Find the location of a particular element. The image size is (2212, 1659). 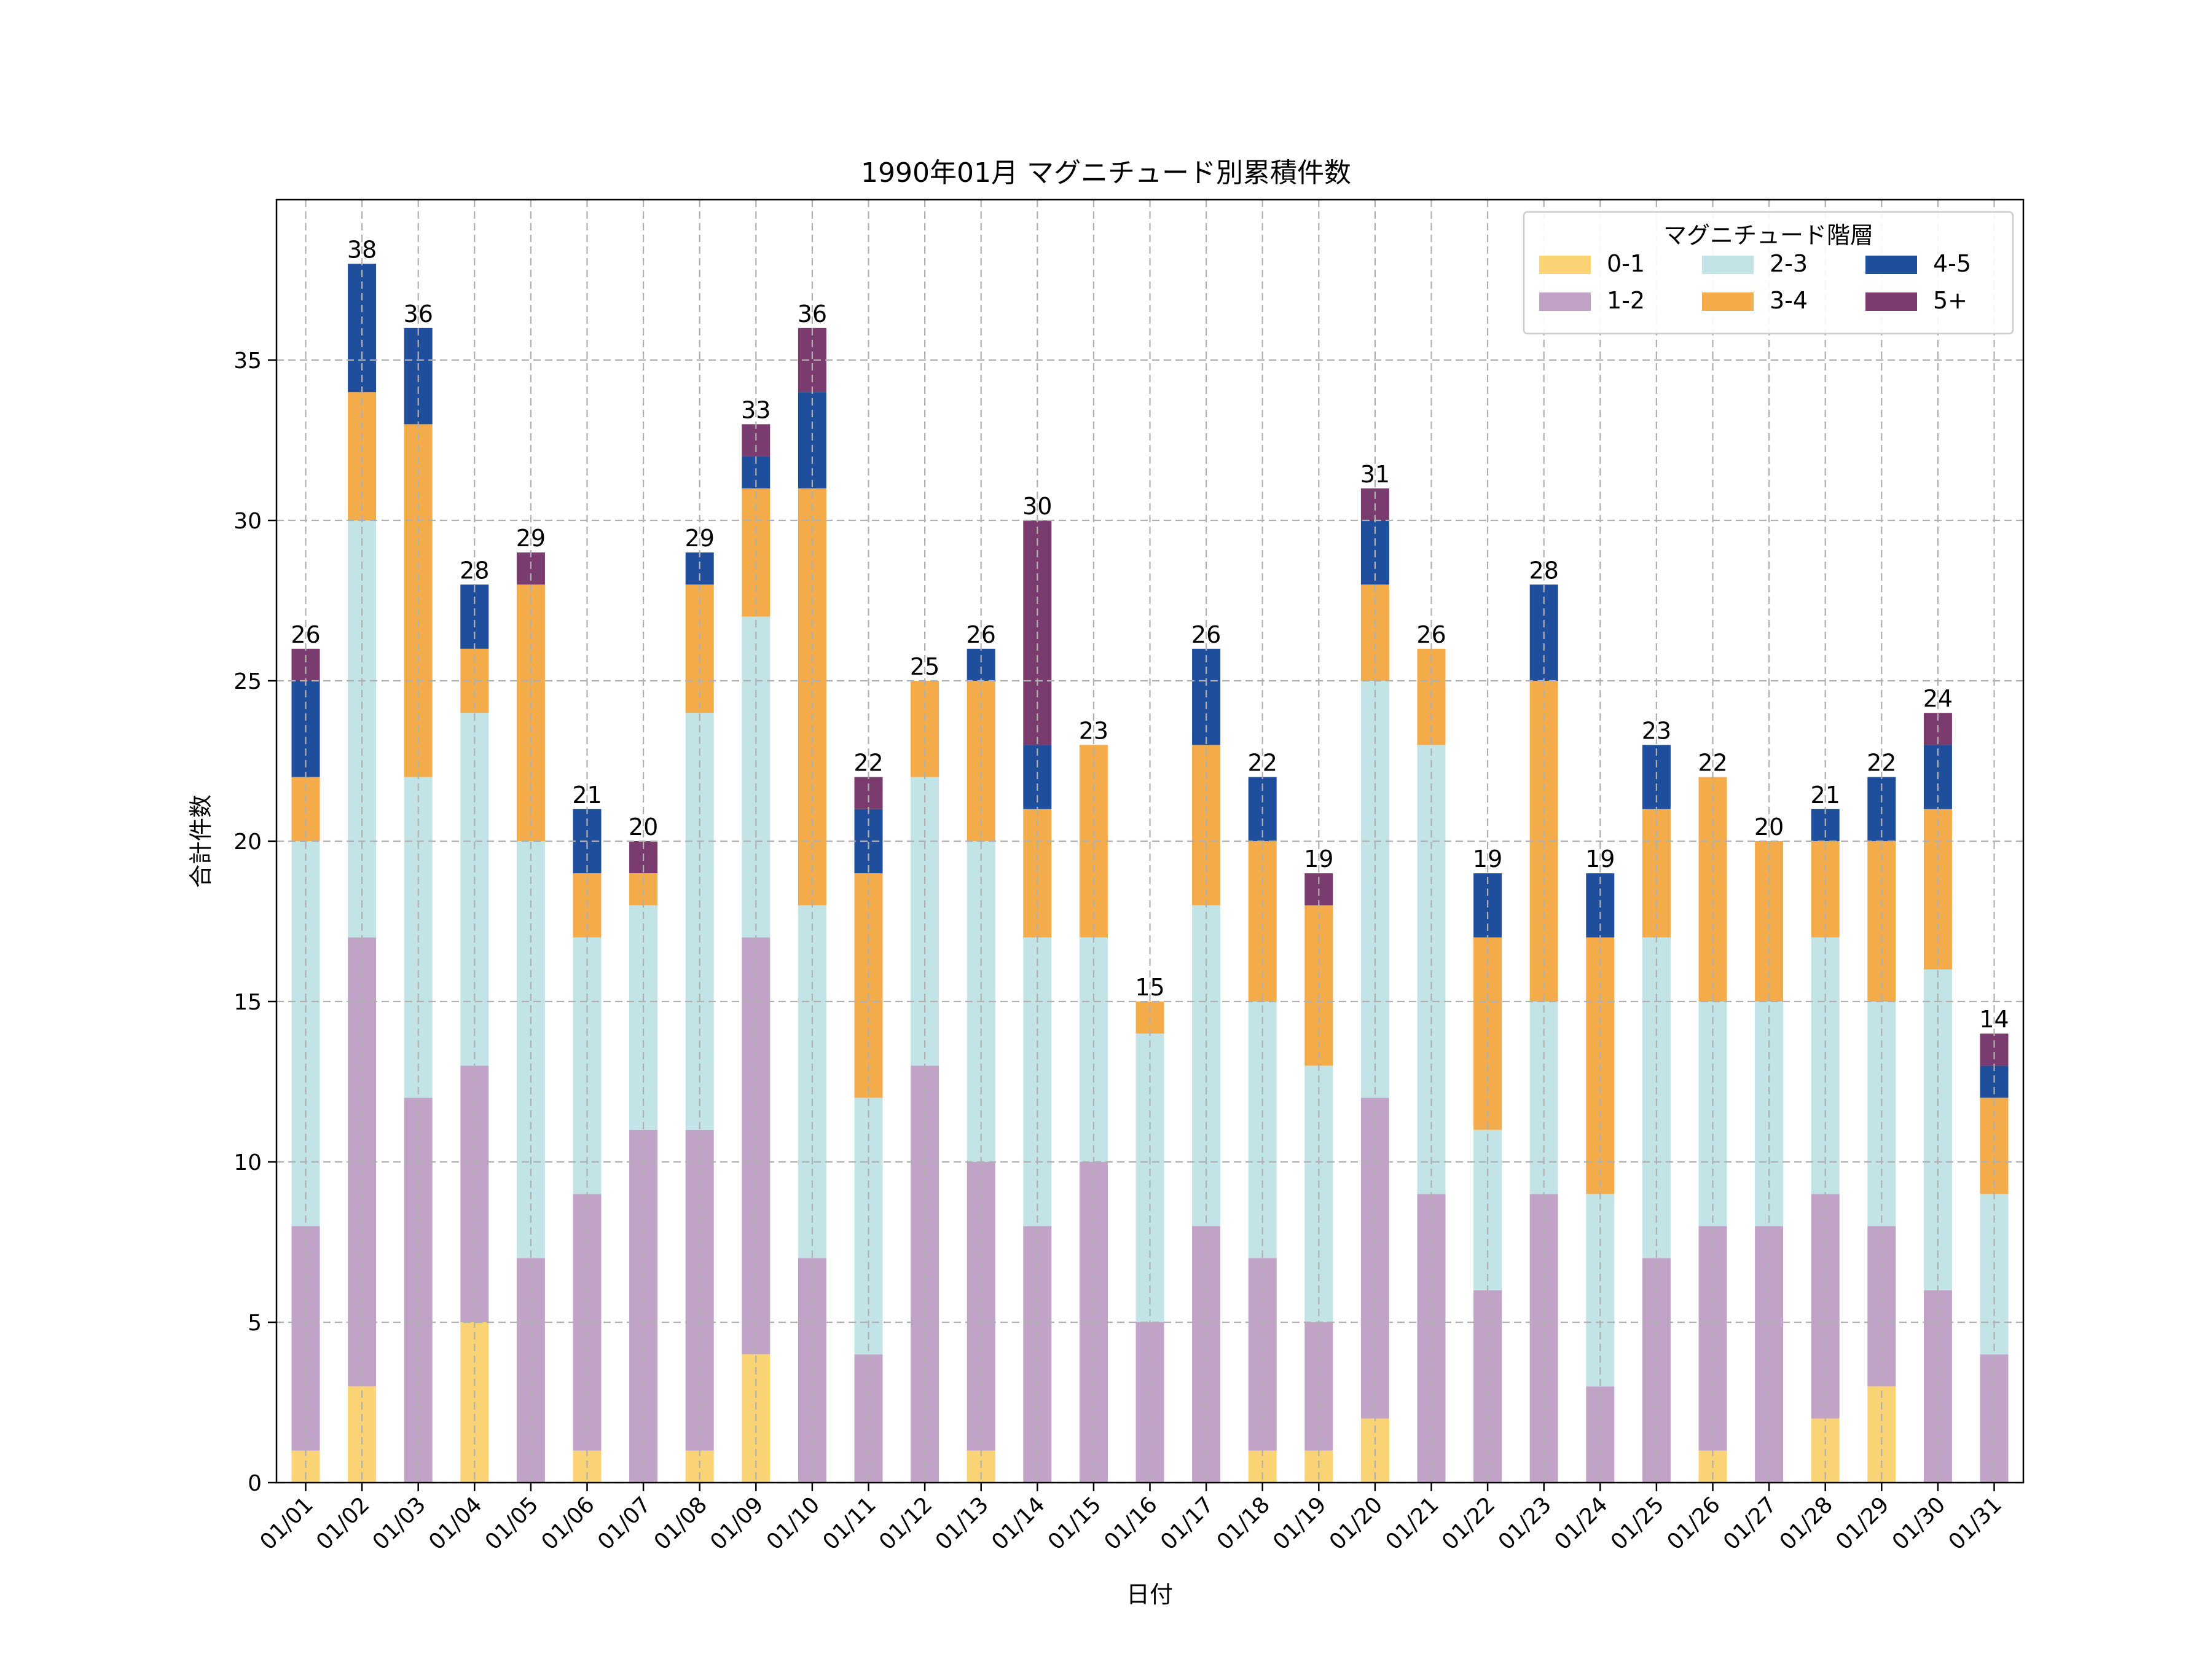

bar-total-label: 20 is located at coordinates (1769, 827).